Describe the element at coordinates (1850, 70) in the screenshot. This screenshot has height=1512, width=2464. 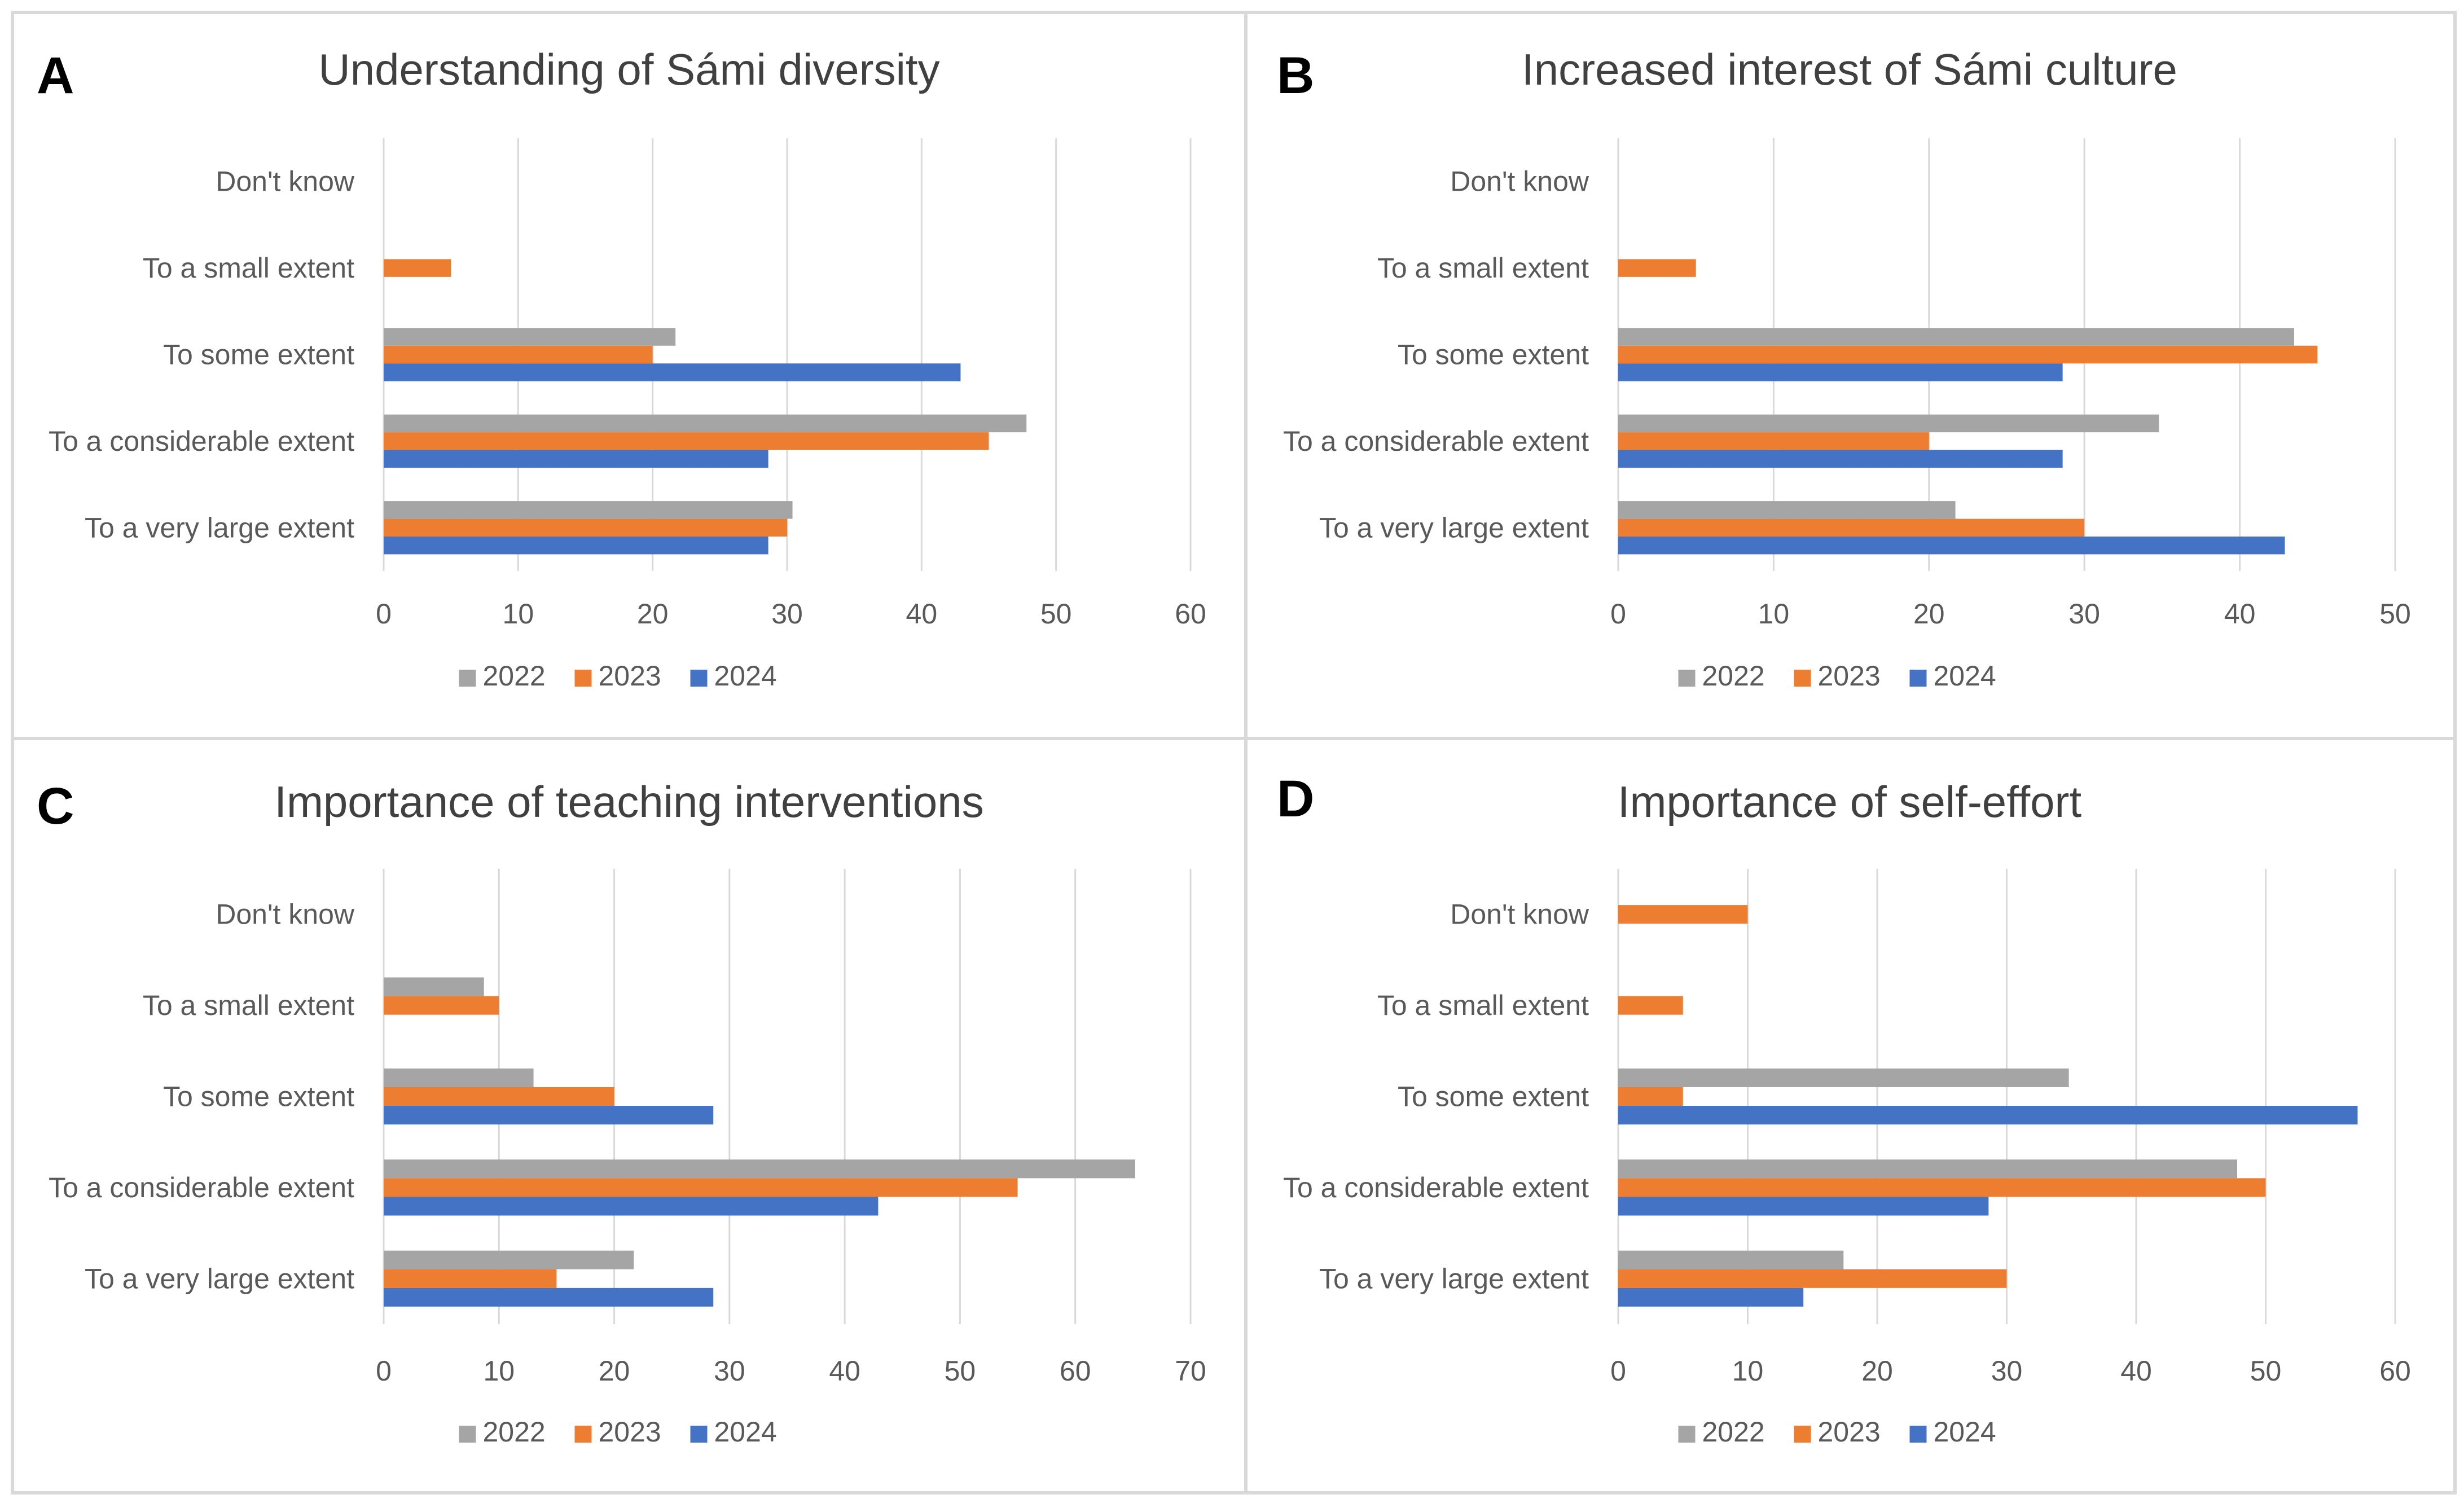
I see `chart-title: Increased interest of Sámi culture` at that location.